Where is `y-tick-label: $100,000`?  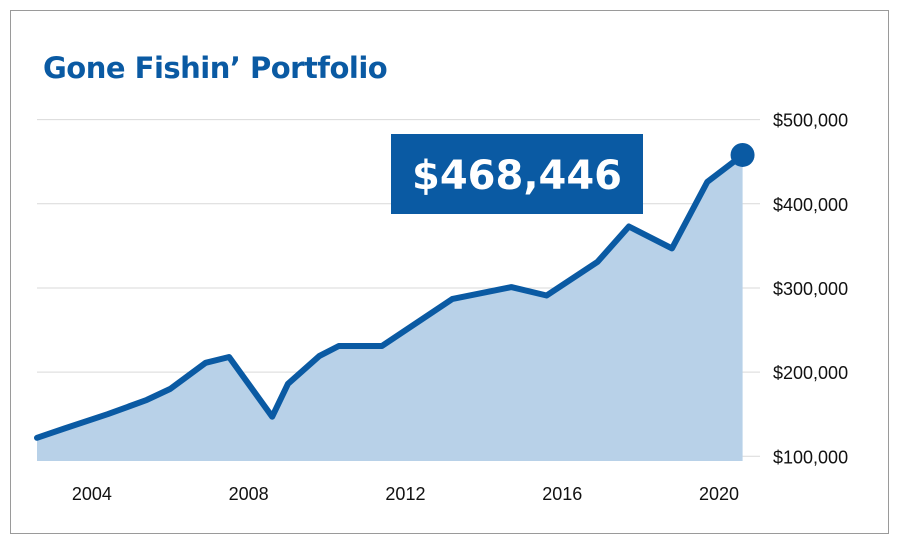
y-tick-label: $100,000 is located at coordinates (810, 457).